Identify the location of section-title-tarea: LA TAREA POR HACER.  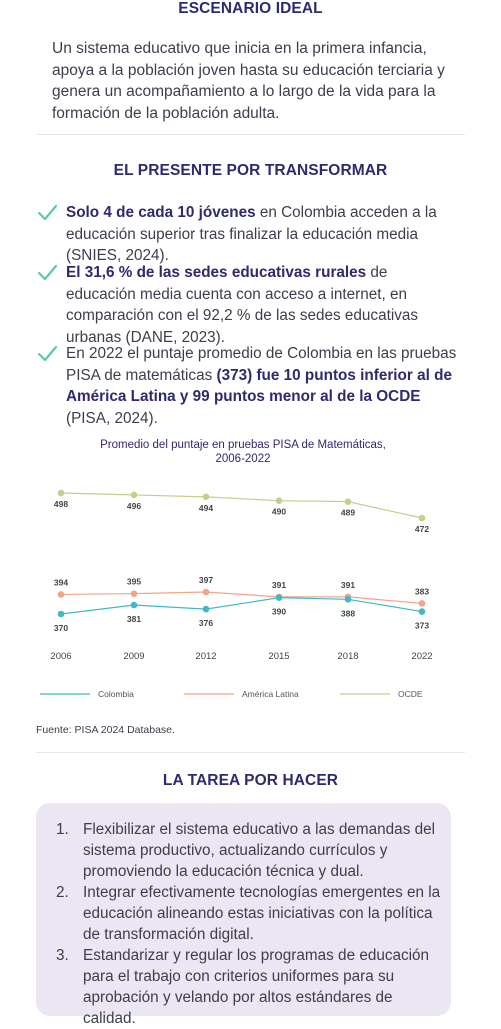
(250, 780).